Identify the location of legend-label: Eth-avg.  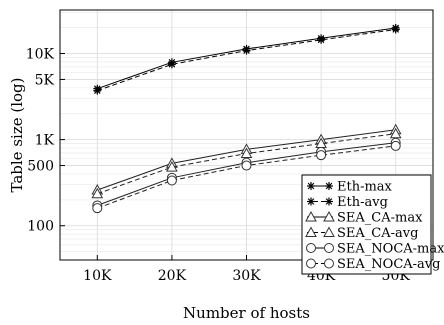
(362, 202).